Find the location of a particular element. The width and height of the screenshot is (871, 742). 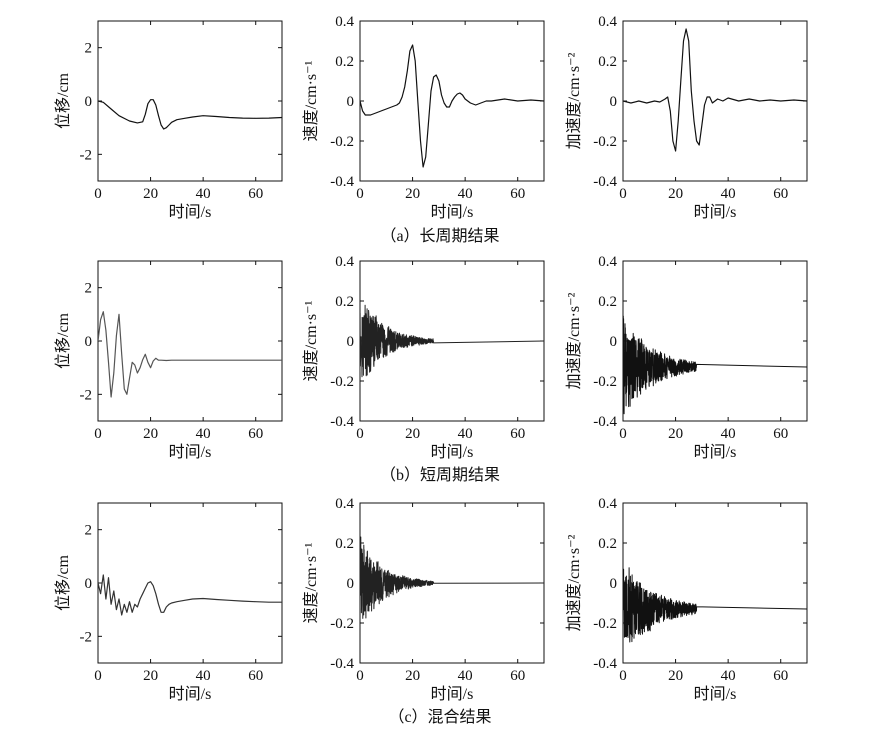

panel-c-velocity: 0 20 40 60 -0.4 -0.2 0 0.2 0.4 时间/s 速度/cm·s⁻¹ is located at coordinates (423, 599).